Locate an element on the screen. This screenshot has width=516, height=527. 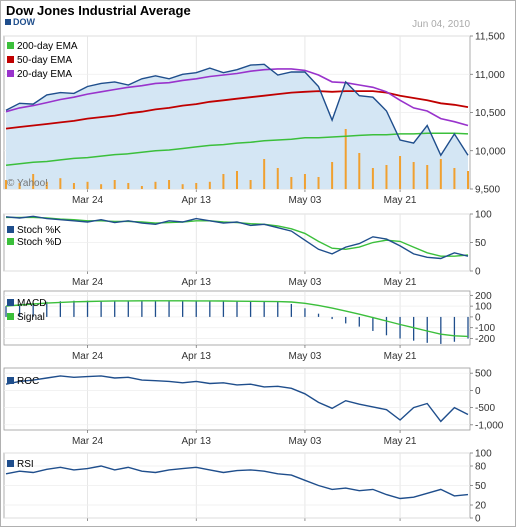
signal-legend-swatch is located at coordinates (10, 316).